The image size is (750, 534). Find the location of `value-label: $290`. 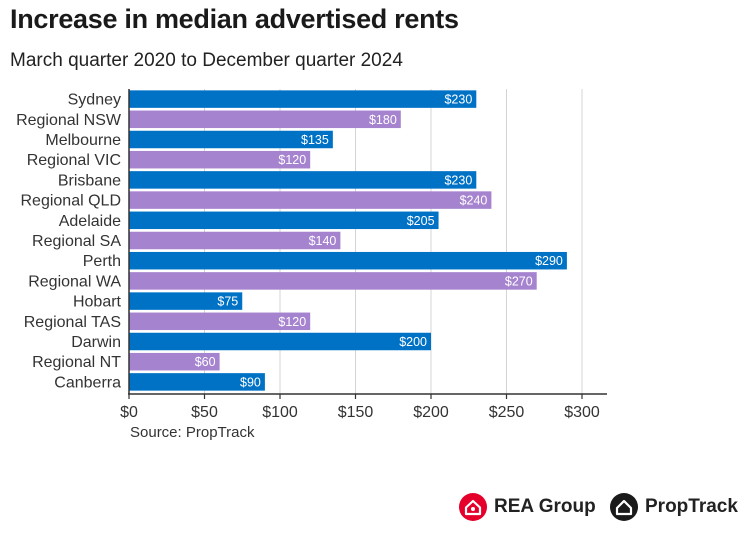

value-label: $290 is located at coordinates (549, 261).